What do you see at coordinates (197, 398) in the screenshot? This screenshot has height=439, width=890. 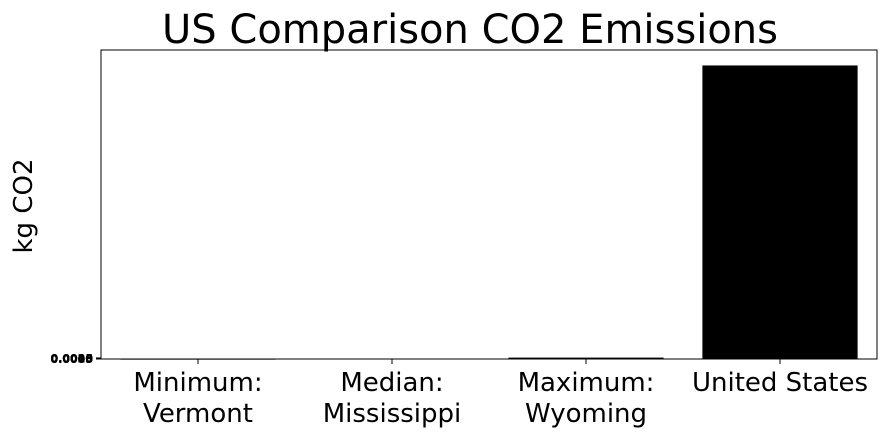 I see `x-tick-label-0: Minimum: Vermont` at bounding box center [197, 398].